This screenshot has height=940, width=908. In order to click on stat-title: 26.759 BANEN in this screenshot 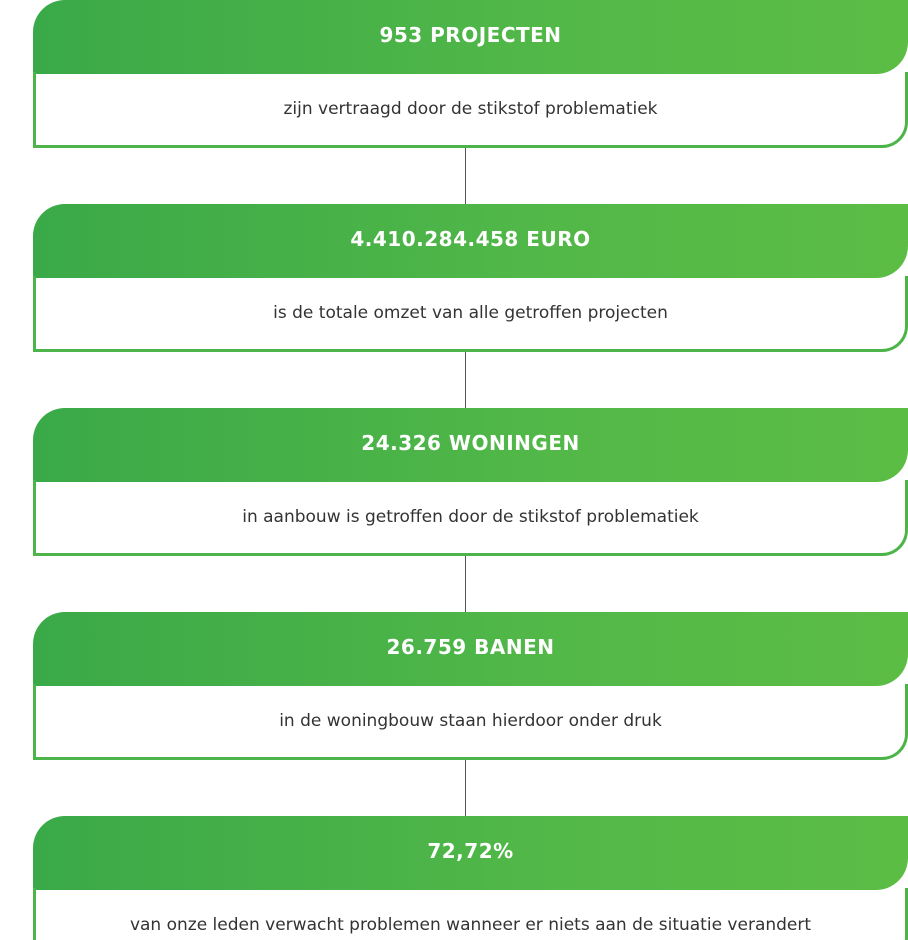, I will do `click(470, 649)`.